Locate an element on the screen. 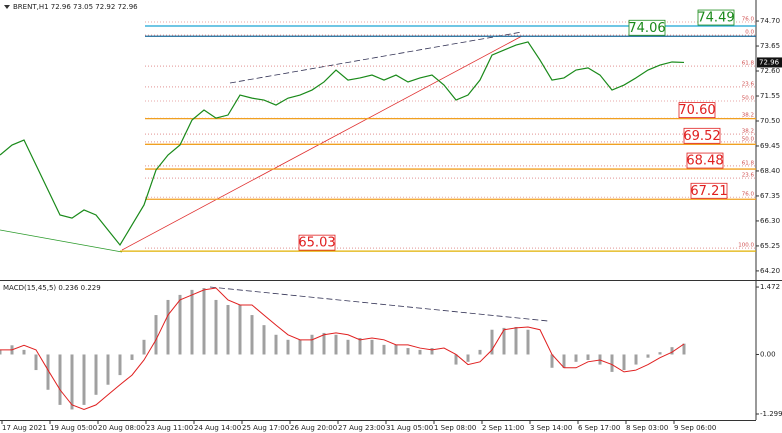 The image size is (782, 433). x-tick-label: 9 Sep 06:00 is located at coordinates (695, 428).